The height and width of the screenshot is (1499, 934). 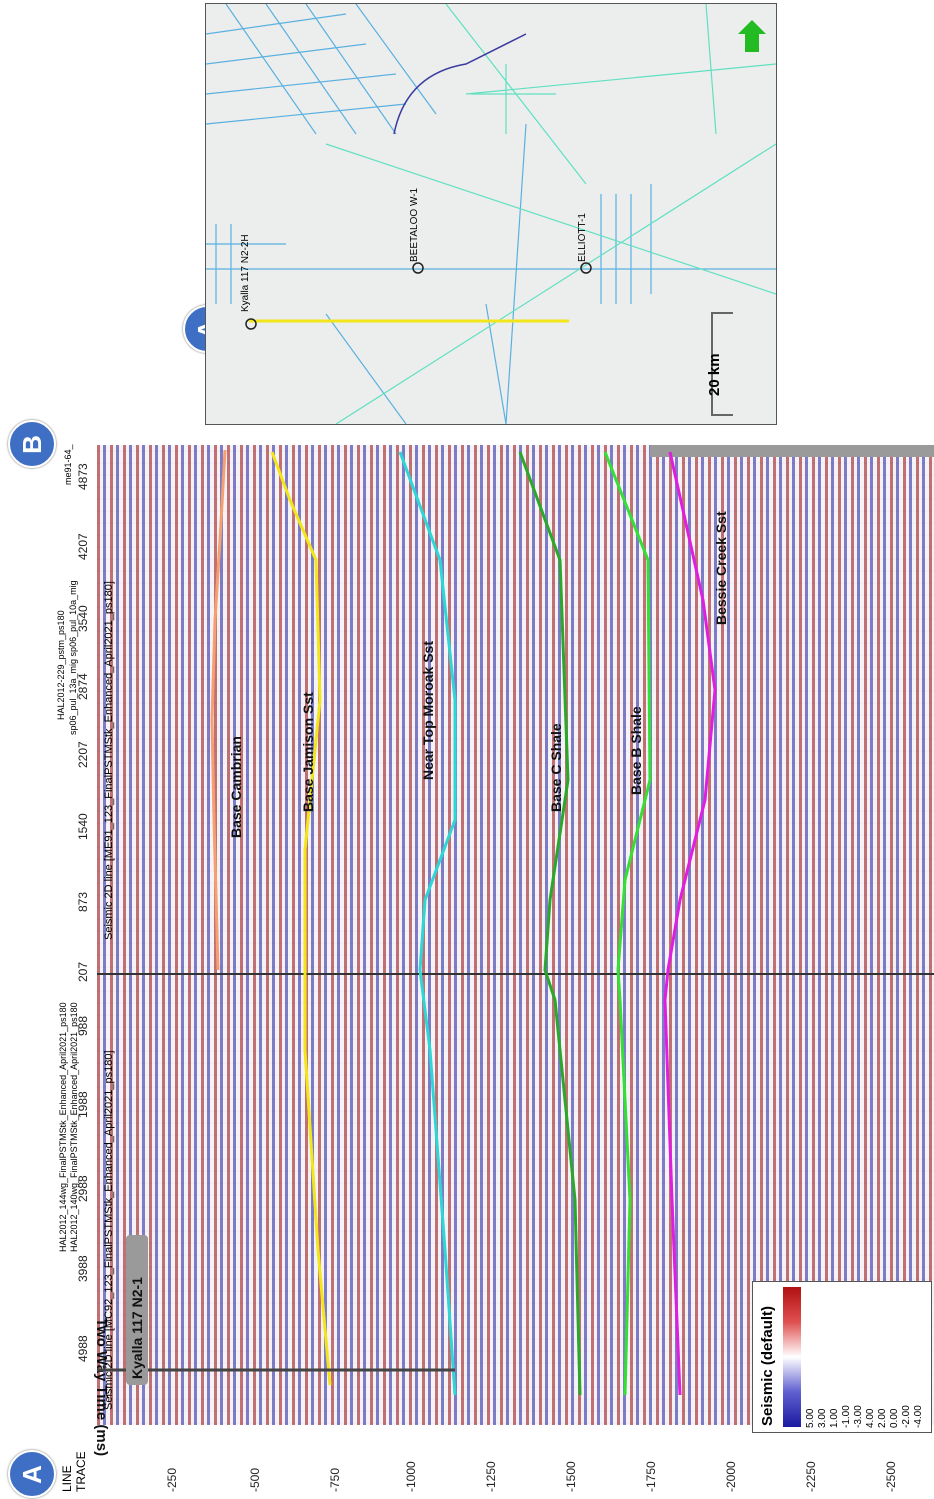 What do you see at coordinates (767, 1365) in the screenshot?
I see `legend-title: Seismic (default)` at bounding box center [767, 1365].